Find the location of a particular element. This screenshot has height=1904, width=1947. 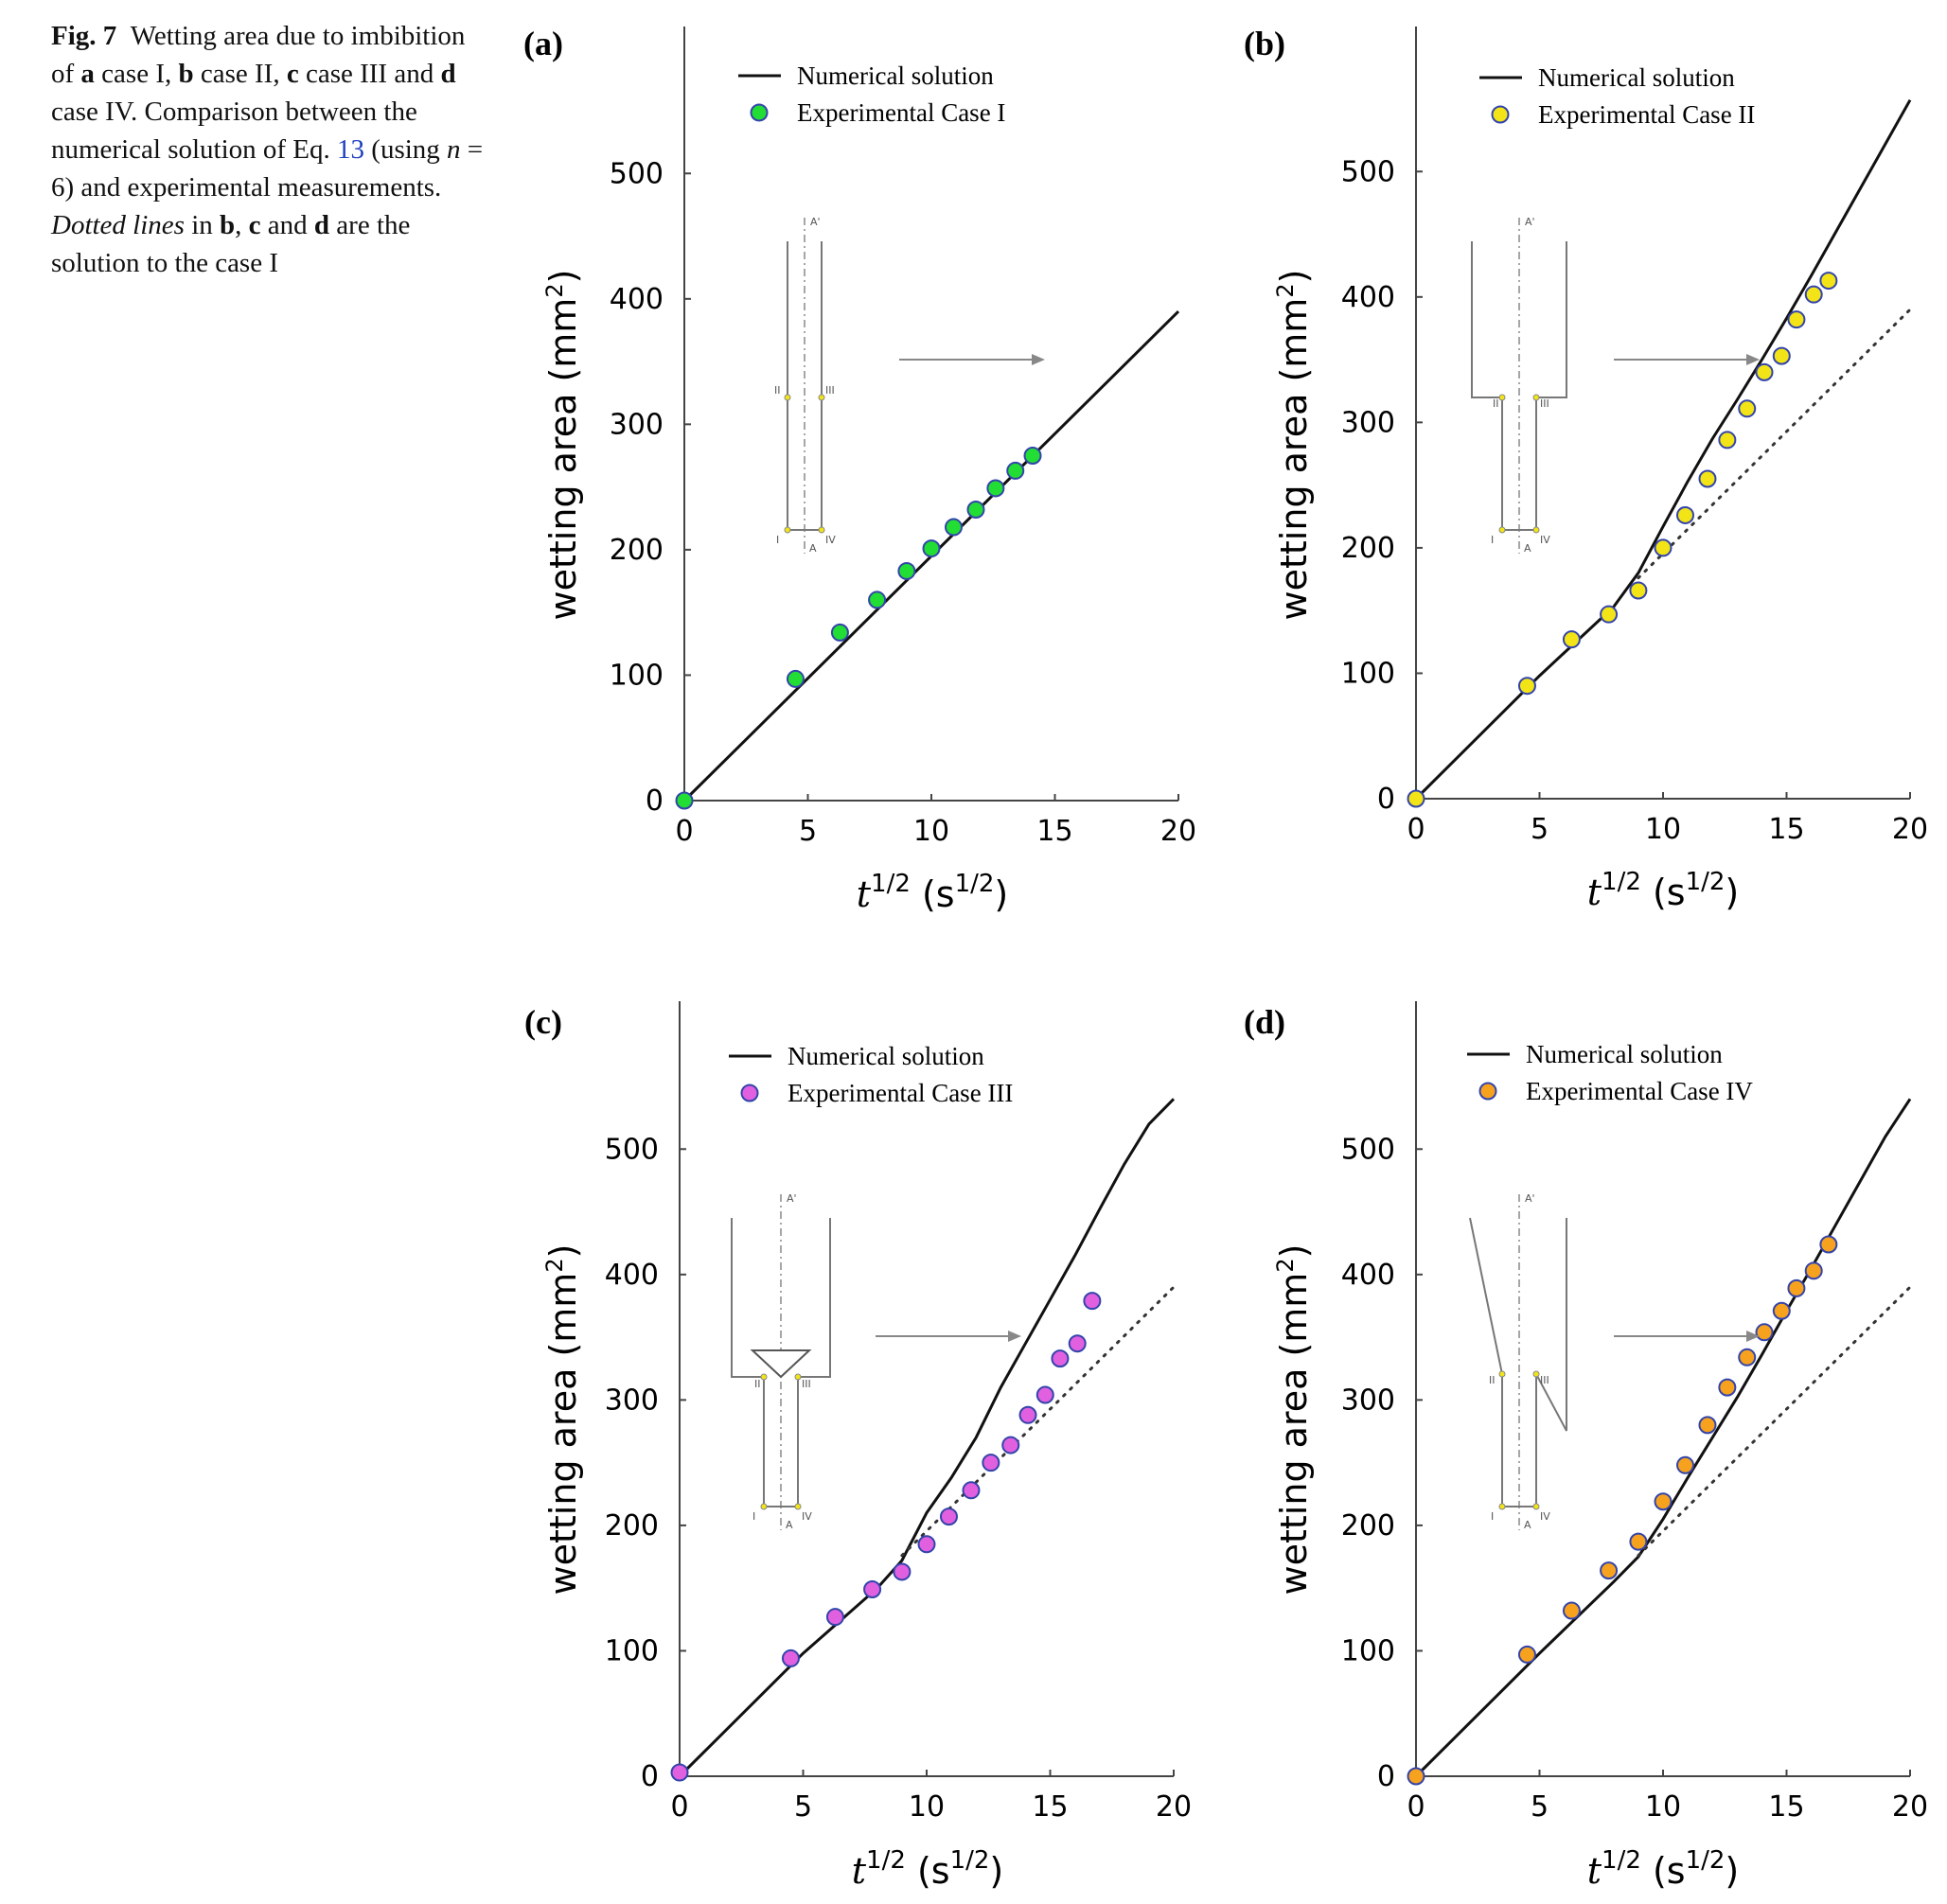

equation-link: 13 is located at coordinates (351, 149).